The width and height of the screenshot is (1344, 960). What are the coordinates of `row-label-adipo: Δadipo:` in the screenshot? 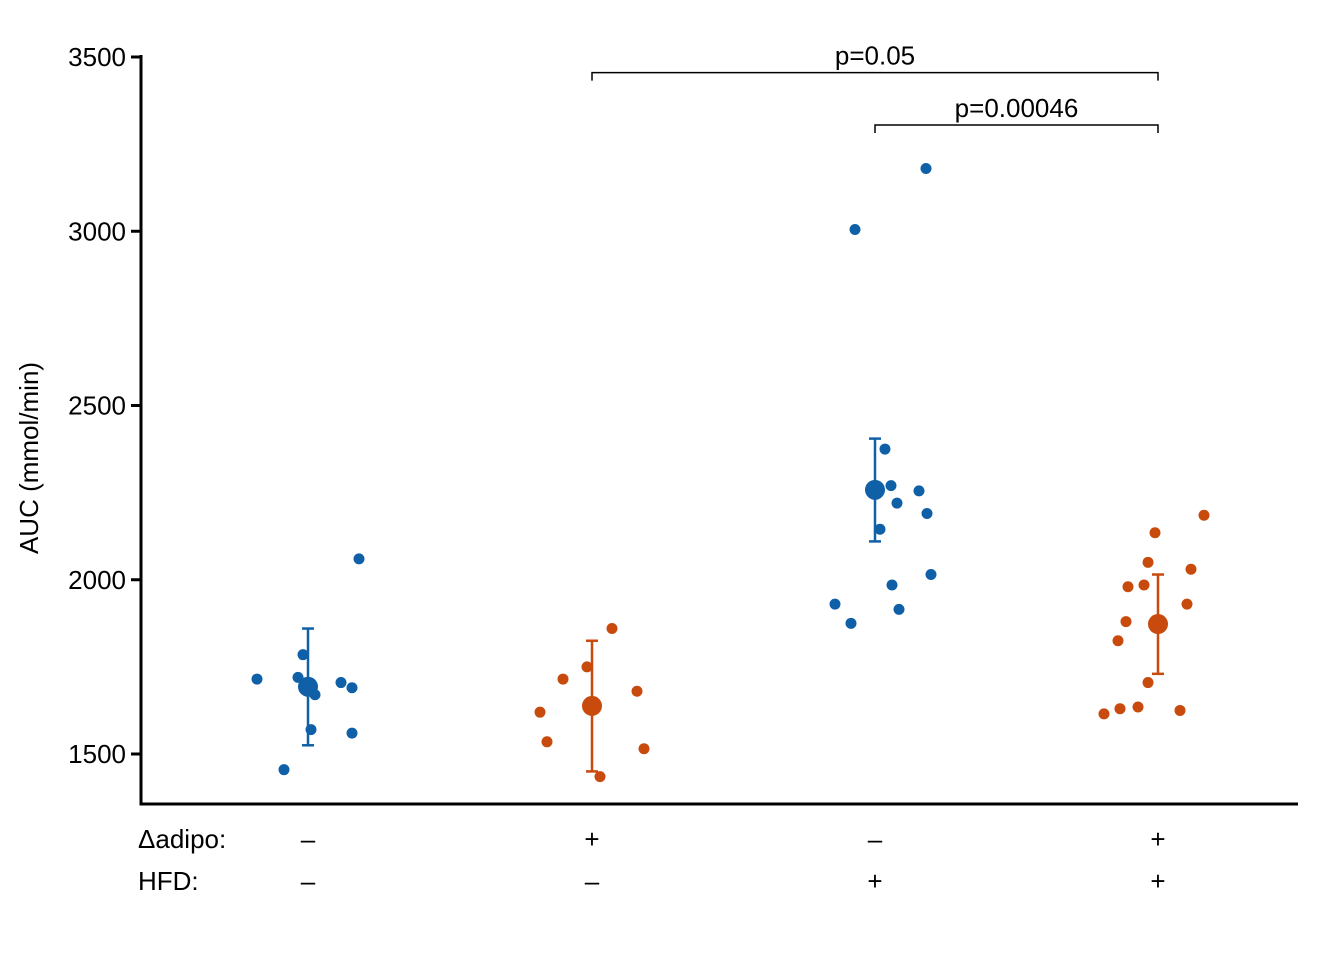 It's located at (182, 839).